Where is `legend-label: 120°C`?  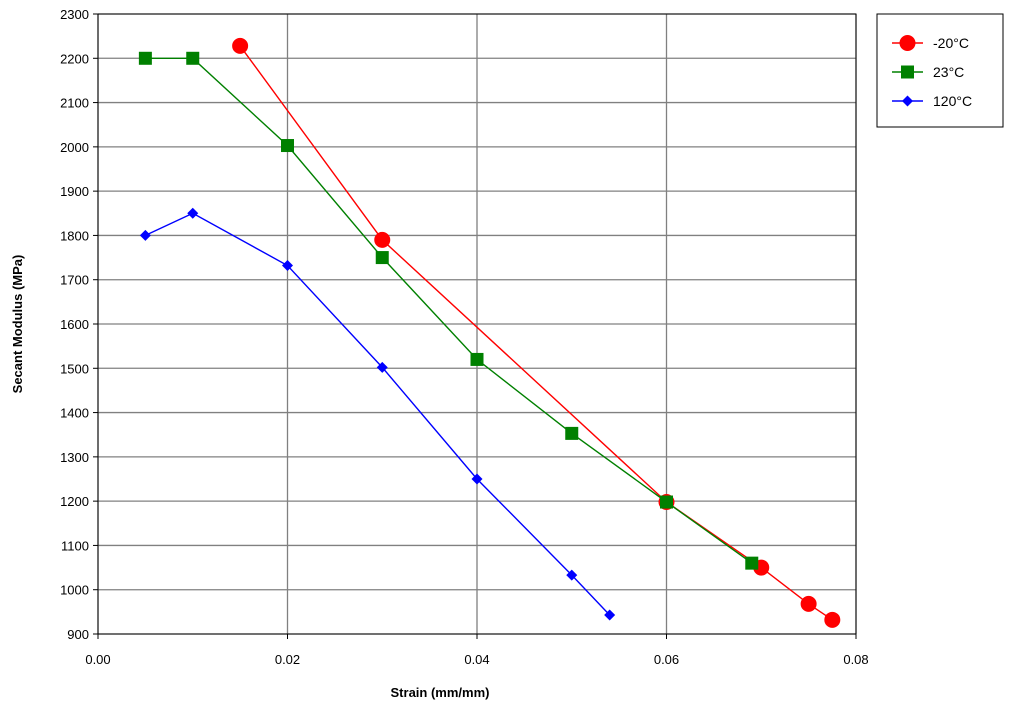 legend-label: 120°C is located at coordinates (952, 101).